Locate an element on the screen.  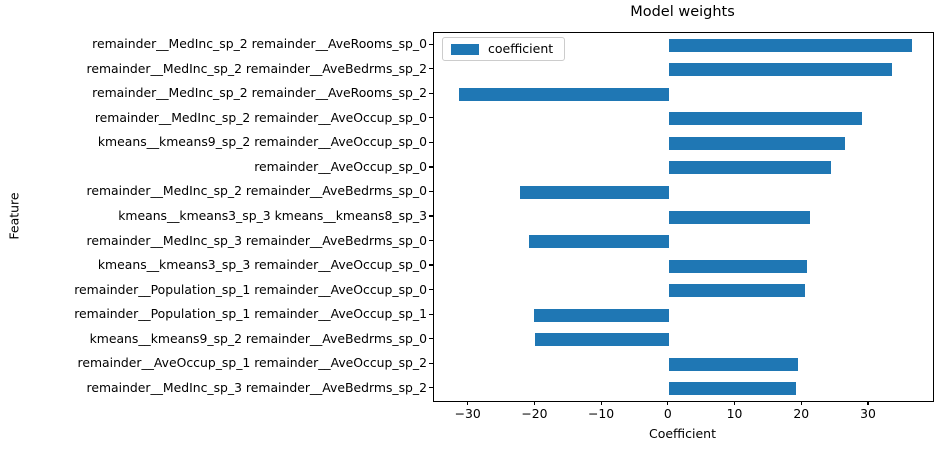
legend: coefficient is located at coordinates (504, 49).